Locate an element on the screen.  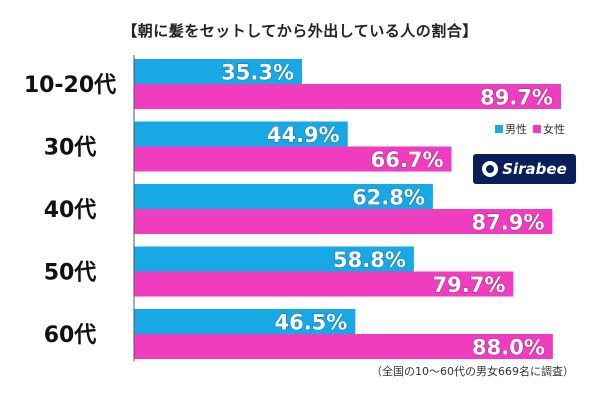
legend-label-male: 男性 is located at coordinates (516, 129).